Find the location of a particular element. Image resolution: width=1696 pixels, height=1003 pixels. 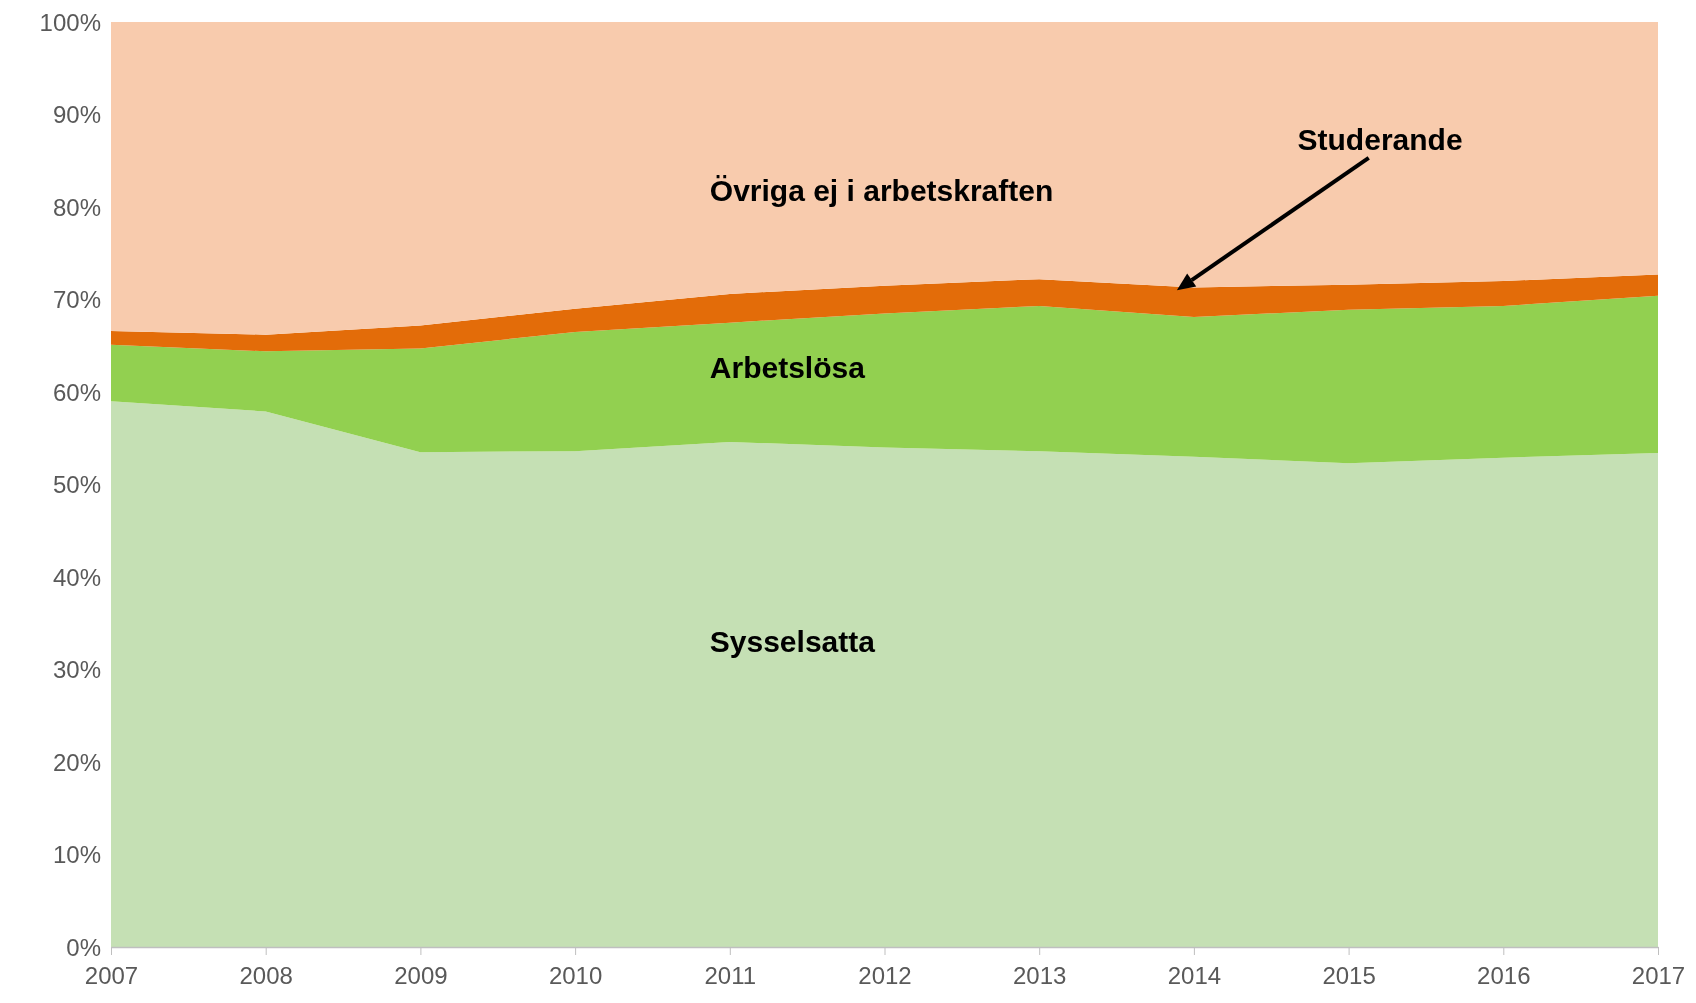

y-tick-label: 40% is located at coordinates (76, 577).